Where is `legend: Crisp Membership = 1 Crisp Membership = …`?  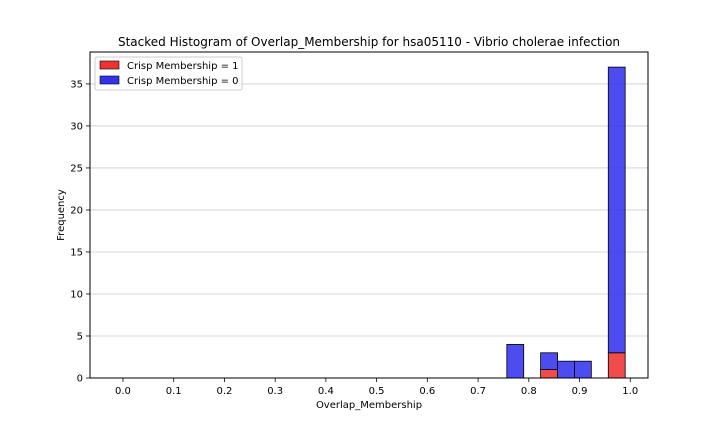 legend: Crisp Membership = 1 Crisp Membership = … is located at coordinates (168, 73).